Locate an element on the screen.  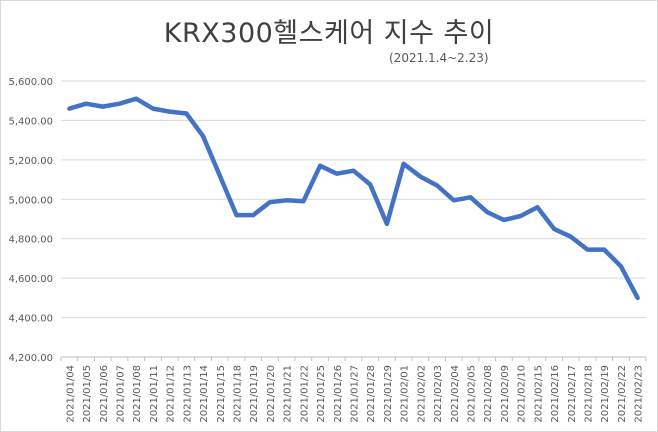
x-tick-label: 2021/01/05 is located at coordinates (87, 394).